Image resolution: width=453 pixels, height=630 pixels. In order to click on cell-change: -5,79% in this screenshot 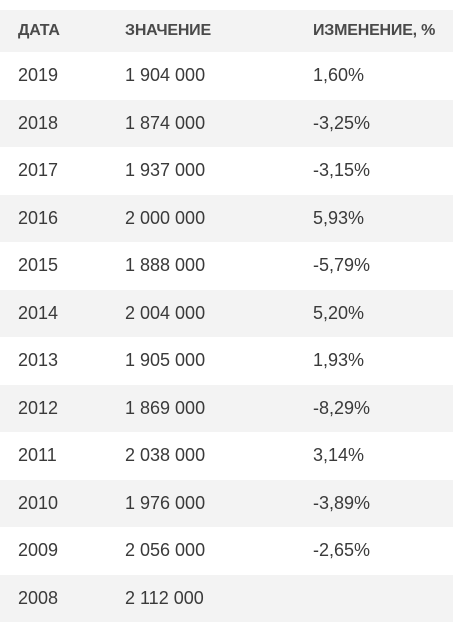, I will do `click(342, 265)`.